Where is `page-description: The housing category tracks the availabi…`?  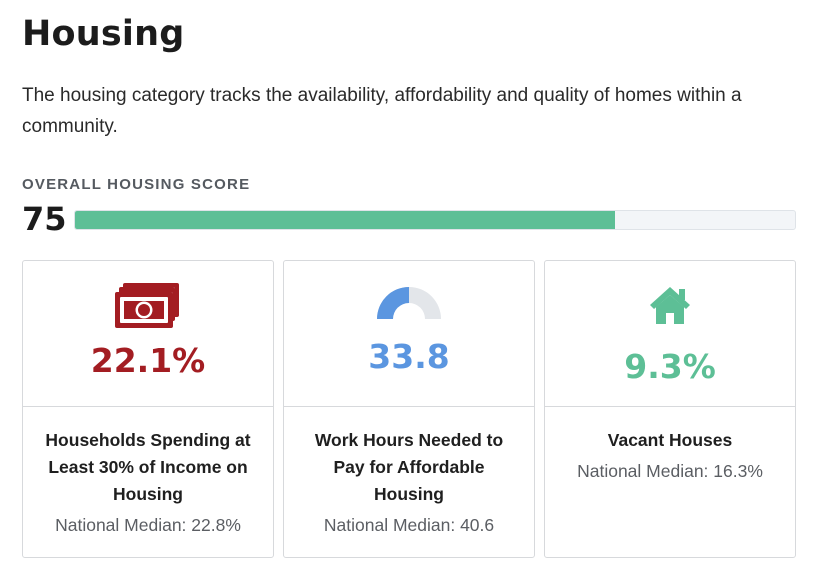 page-description: The housing category tracks the availabi… is located at coordinates (382, 111).